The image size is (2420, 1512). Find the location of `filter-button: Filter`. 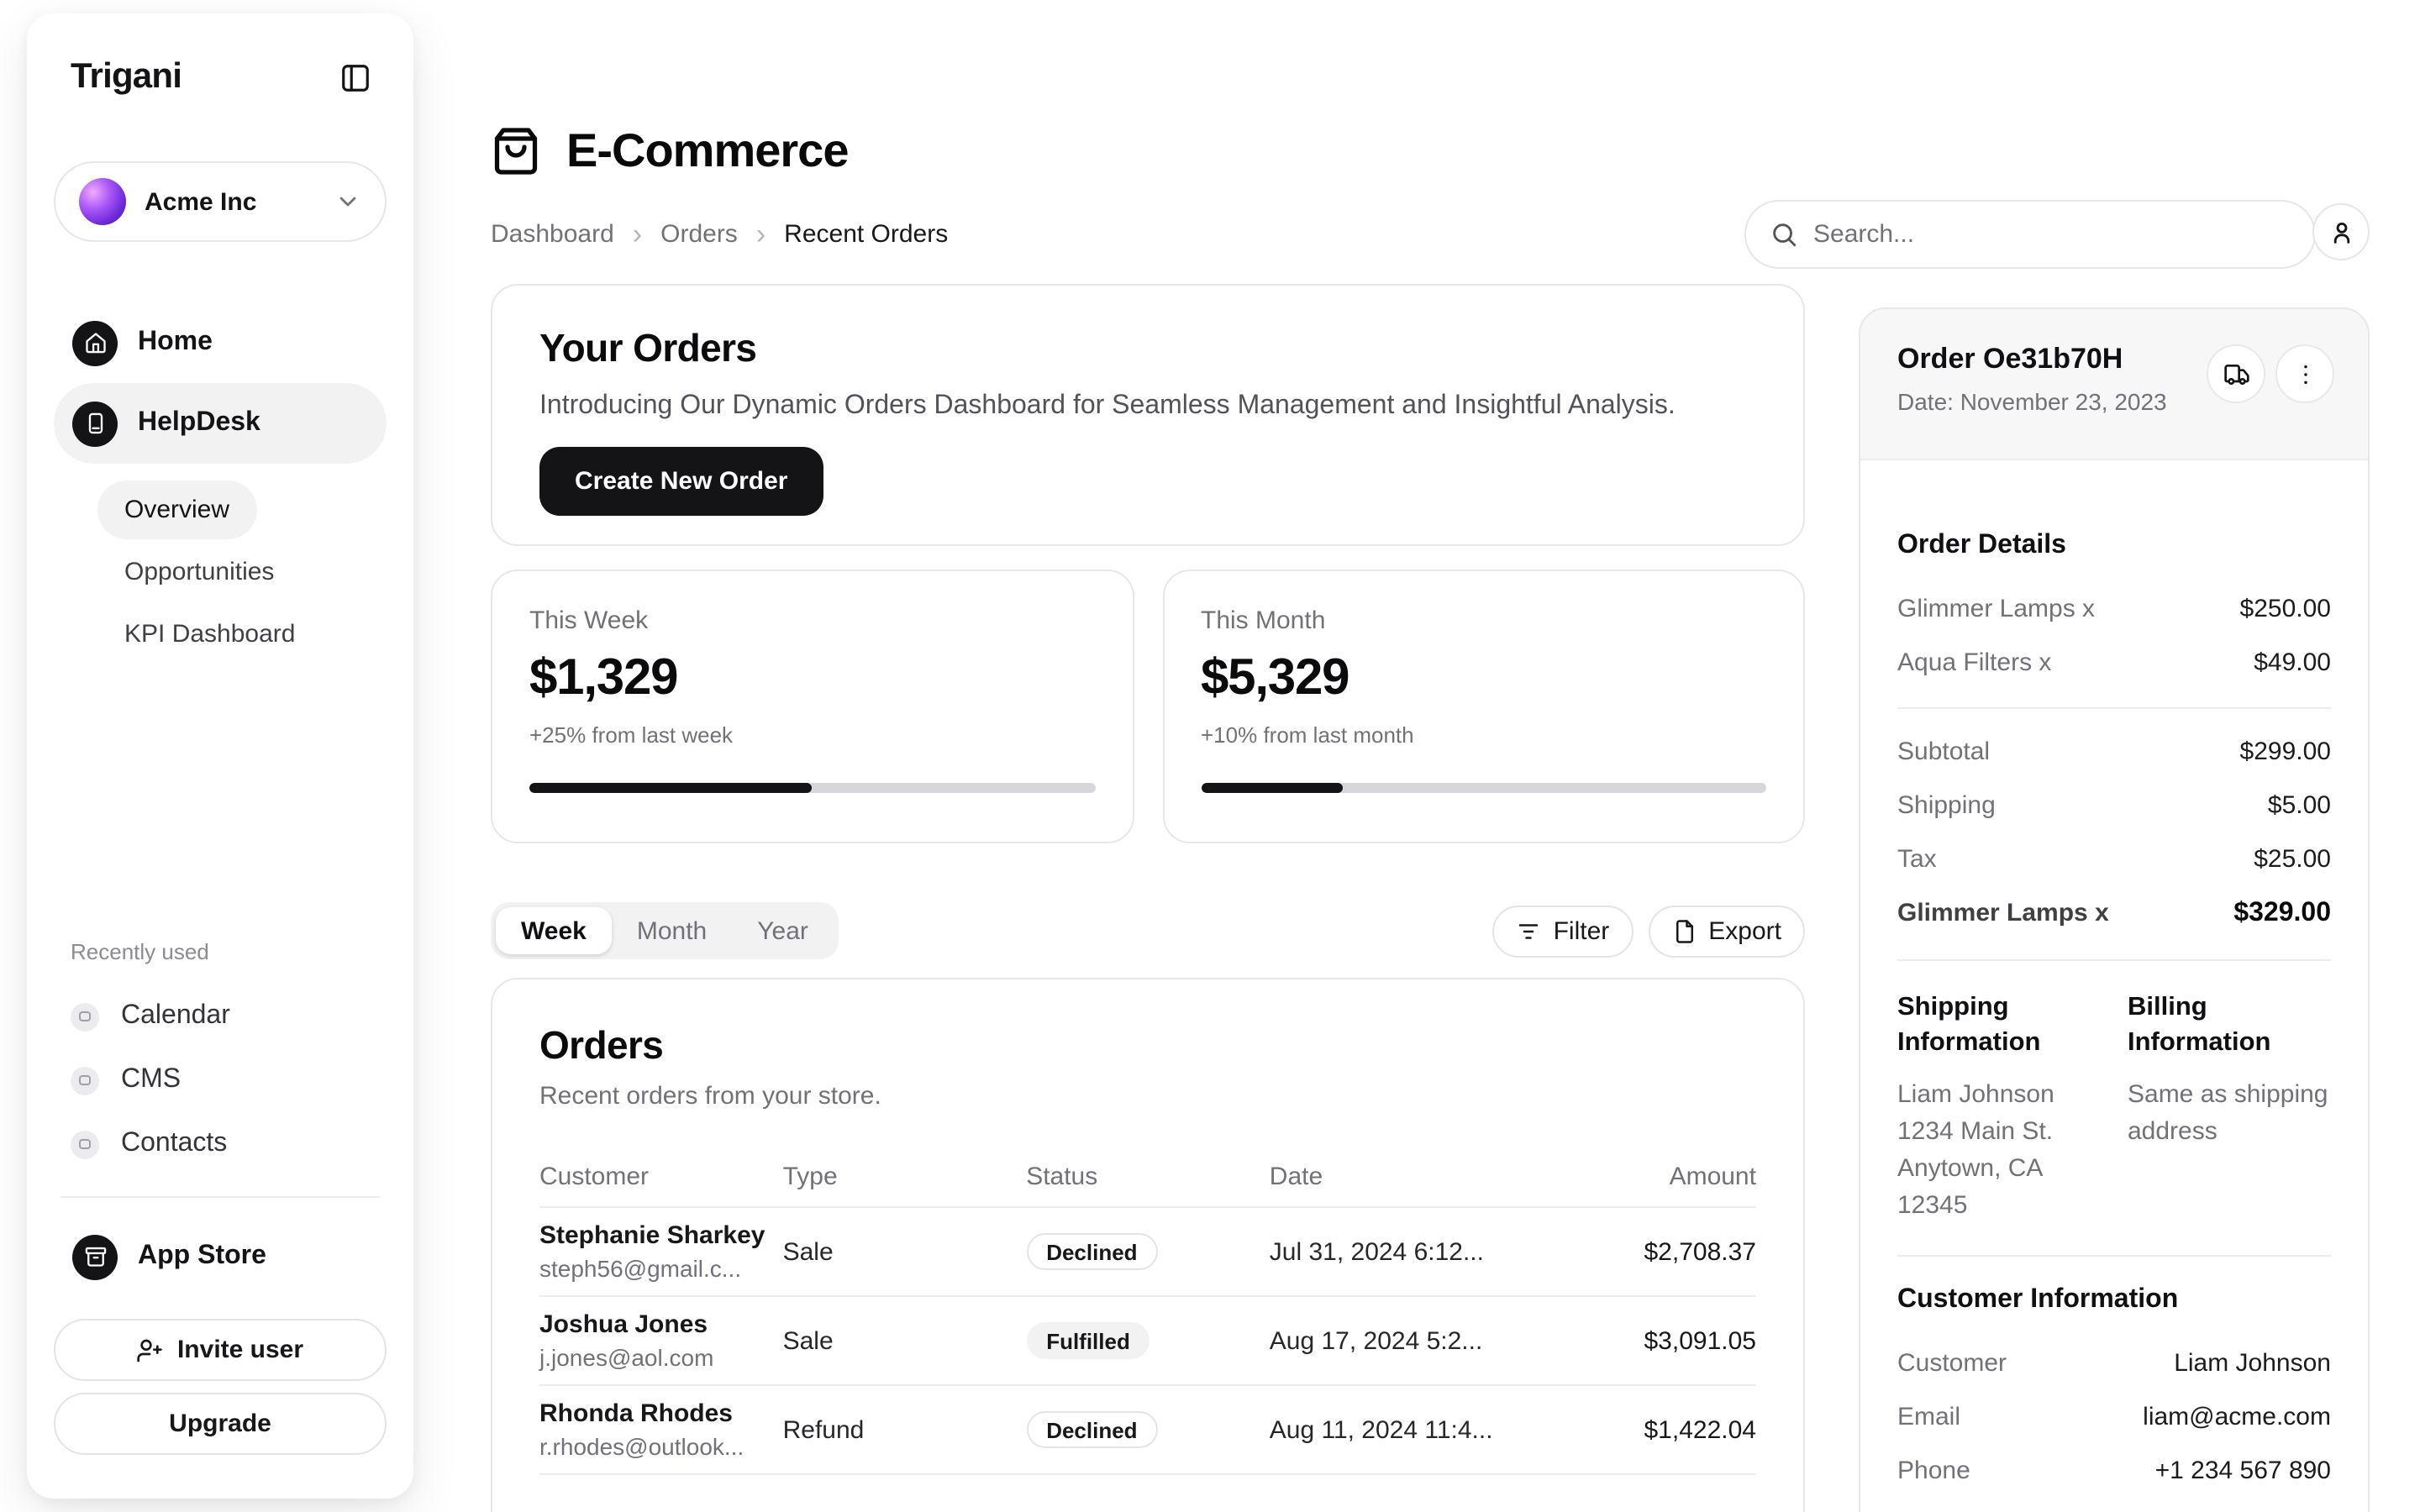

filter-button: Filter is located at coordinates (1563, 931).